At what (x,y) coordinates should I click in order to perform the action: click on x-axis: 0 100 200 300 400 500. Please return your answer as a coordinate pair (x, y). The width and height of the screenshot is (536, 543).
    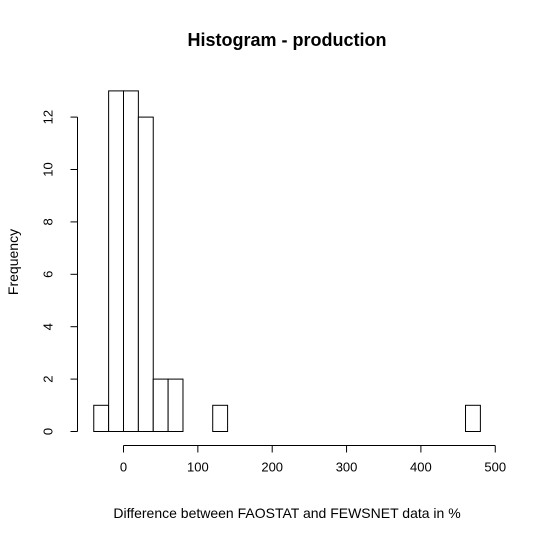
    Looking at the image, I should click on (313, 460).